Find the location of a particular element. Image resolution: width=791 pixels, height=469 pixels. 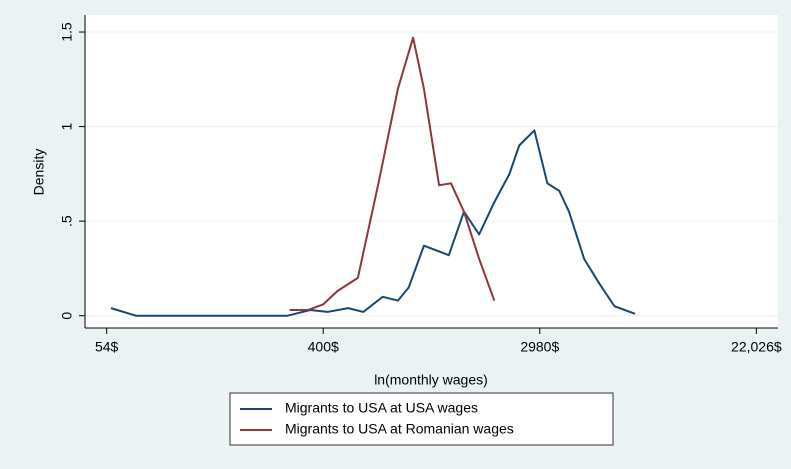

y-tick-label: .5 is located at coordinates (67, 221).